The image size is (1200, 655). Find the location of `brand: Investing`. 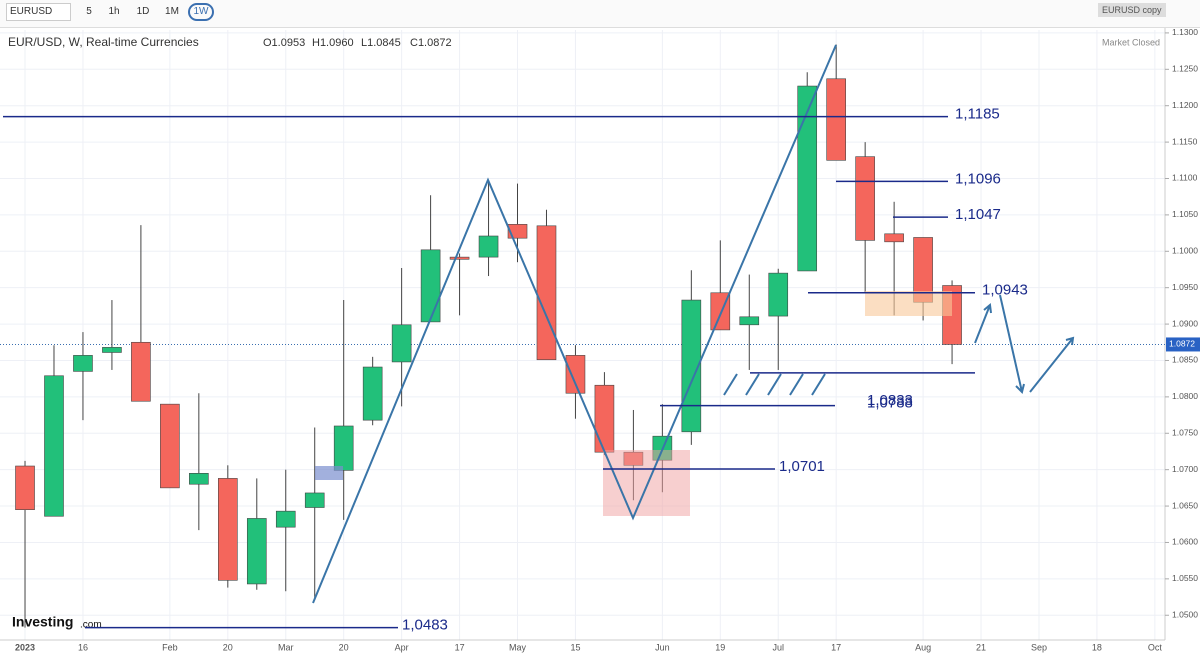

brand: Investing is located at coordinates (42, 622).